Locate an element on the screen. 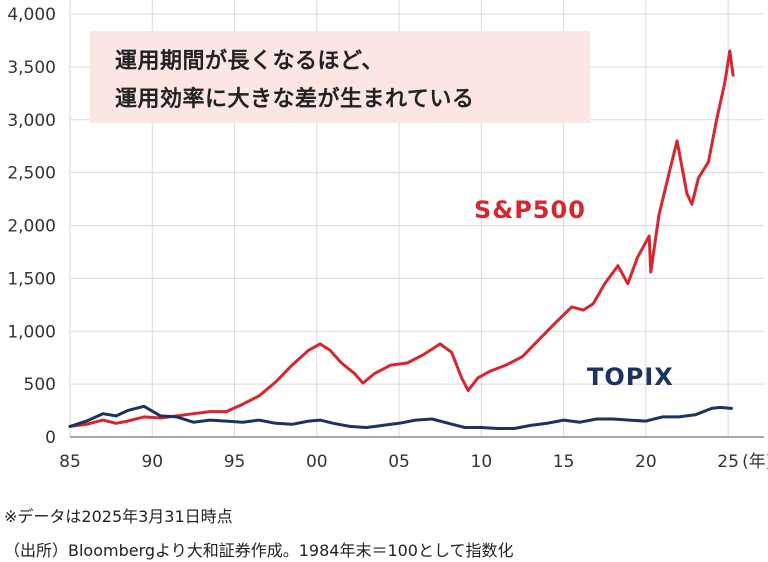 The height and width of the screenshot is (562, 768). x-axis-unit-label: (年) is located at coordinates (755, 462).